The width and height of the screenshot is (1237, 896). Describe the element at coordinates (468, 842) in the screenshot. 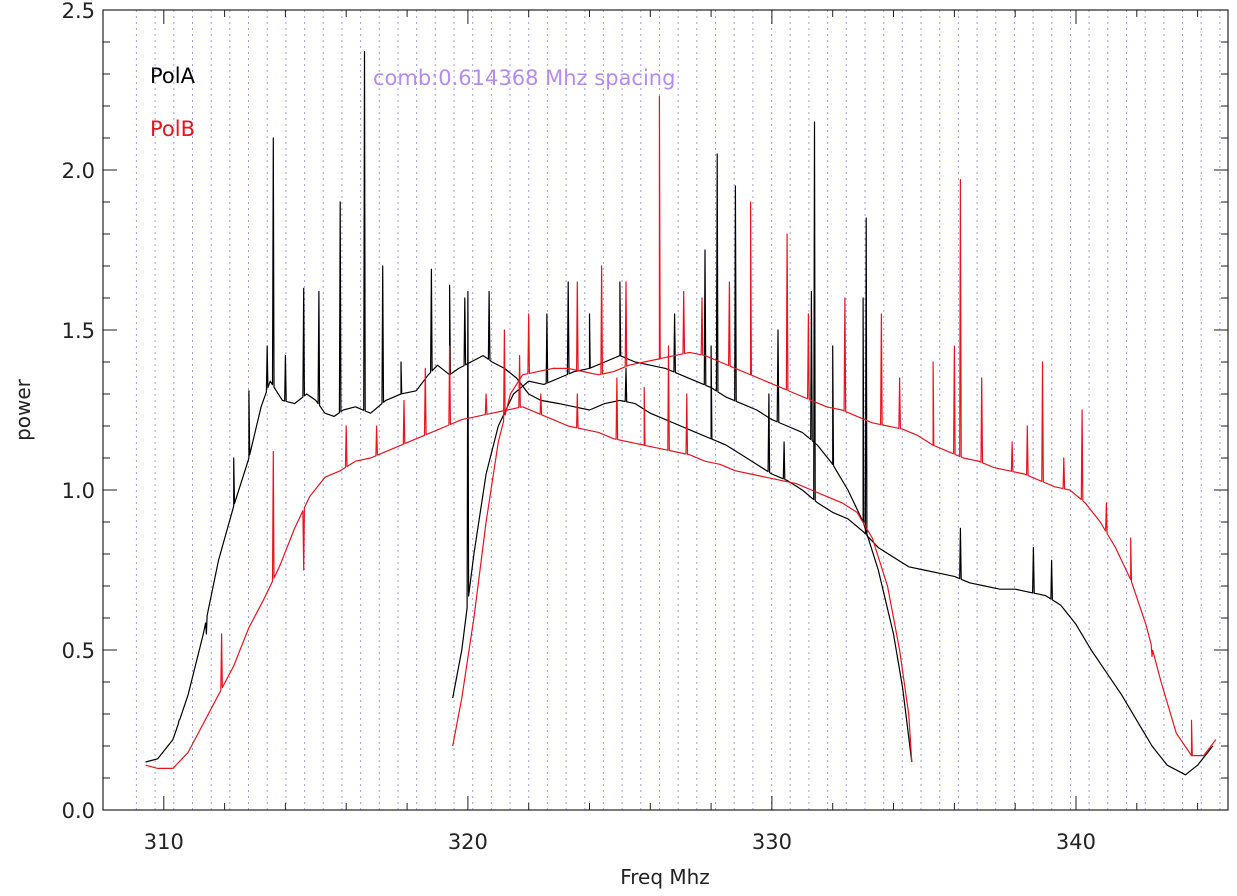

I see `x-tick-label: 320` at that location.